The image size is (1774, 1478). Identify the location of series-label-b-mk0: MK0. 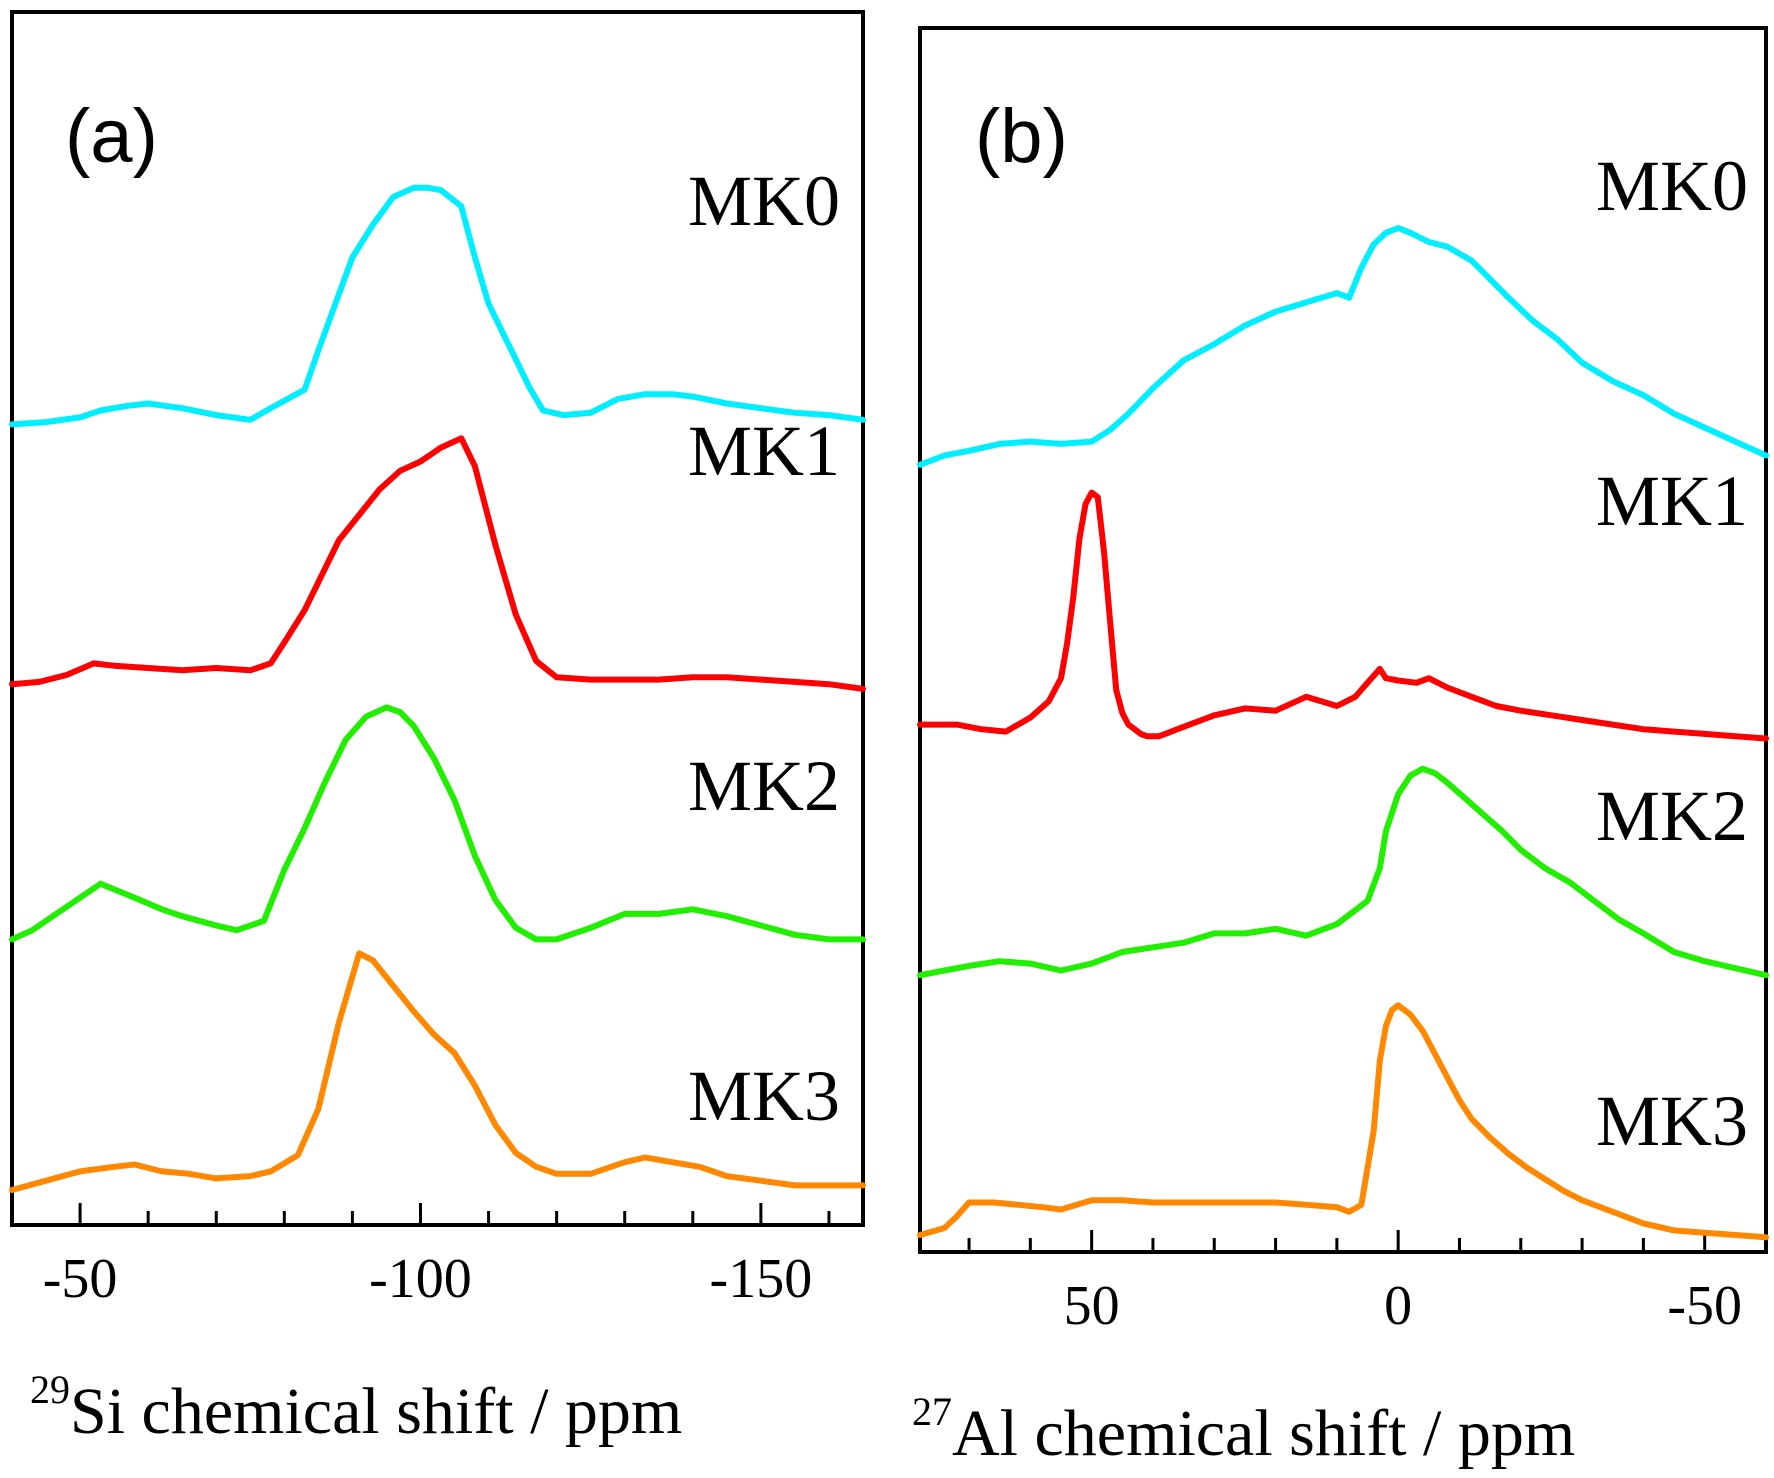
(1672, 186).